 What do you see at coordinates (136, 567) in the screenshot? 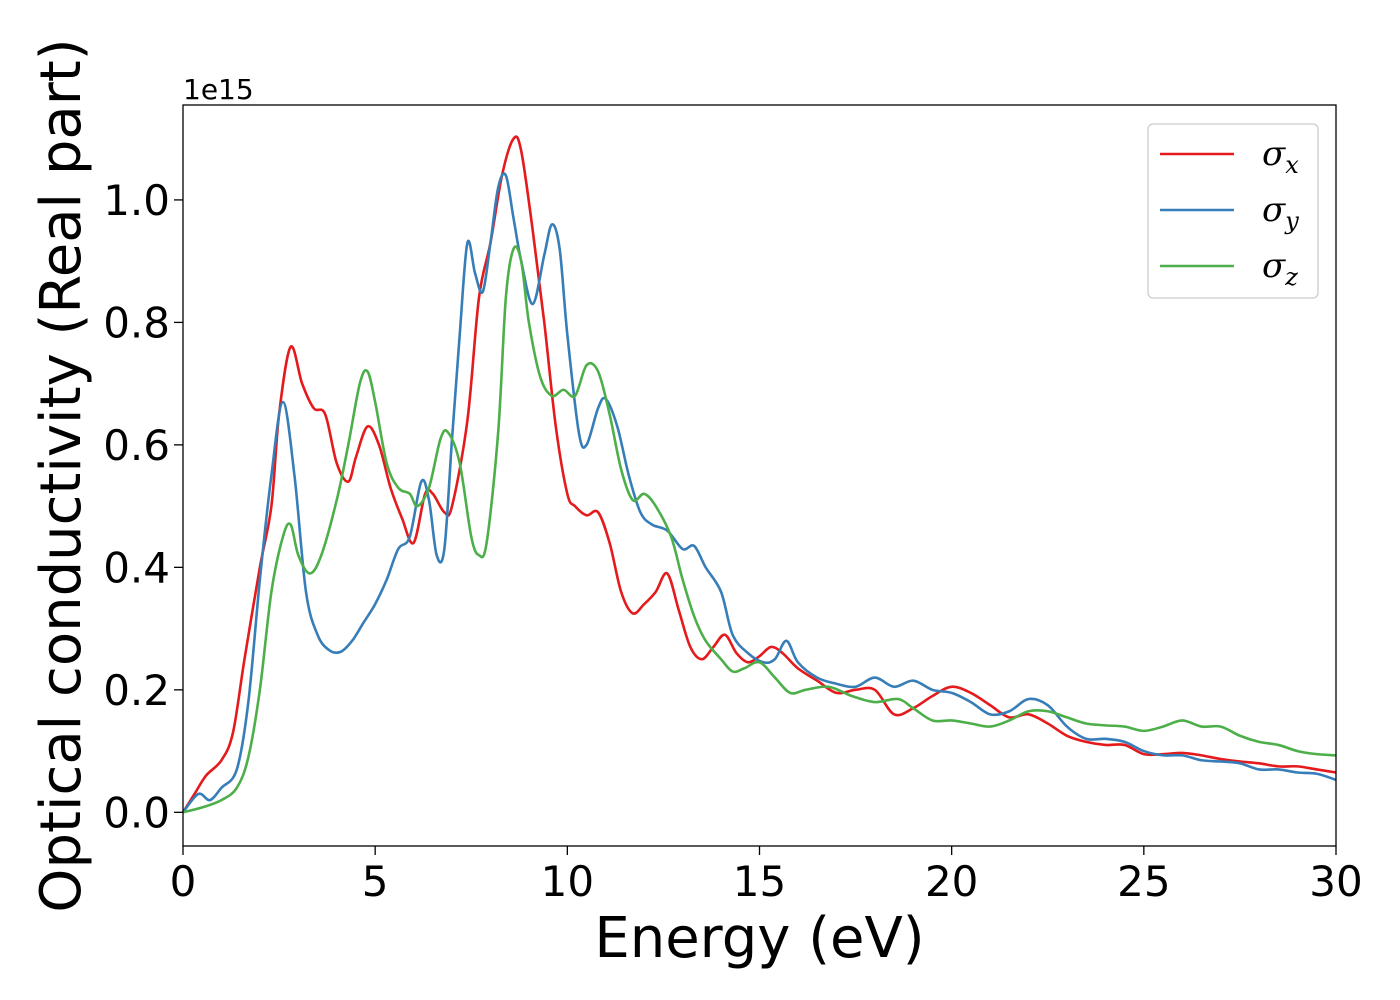
I see `y-tick-label: 0.4` at bounding box center [136, 567].